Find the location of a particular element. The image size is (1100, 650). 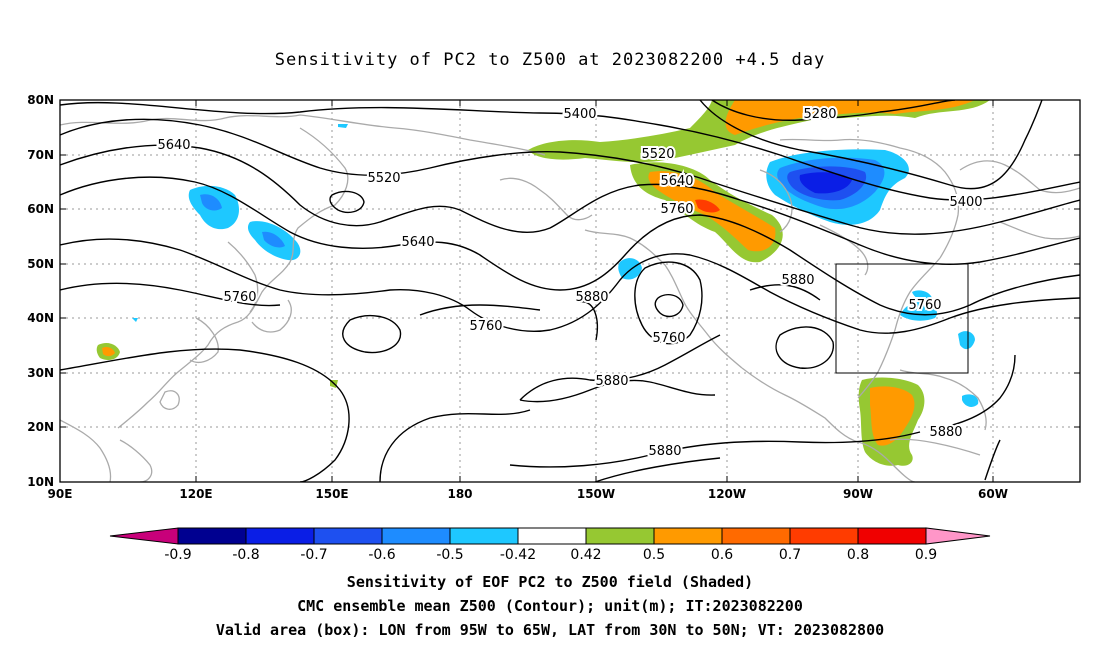

negative-region-eastus is located at coordinates (918, 311).